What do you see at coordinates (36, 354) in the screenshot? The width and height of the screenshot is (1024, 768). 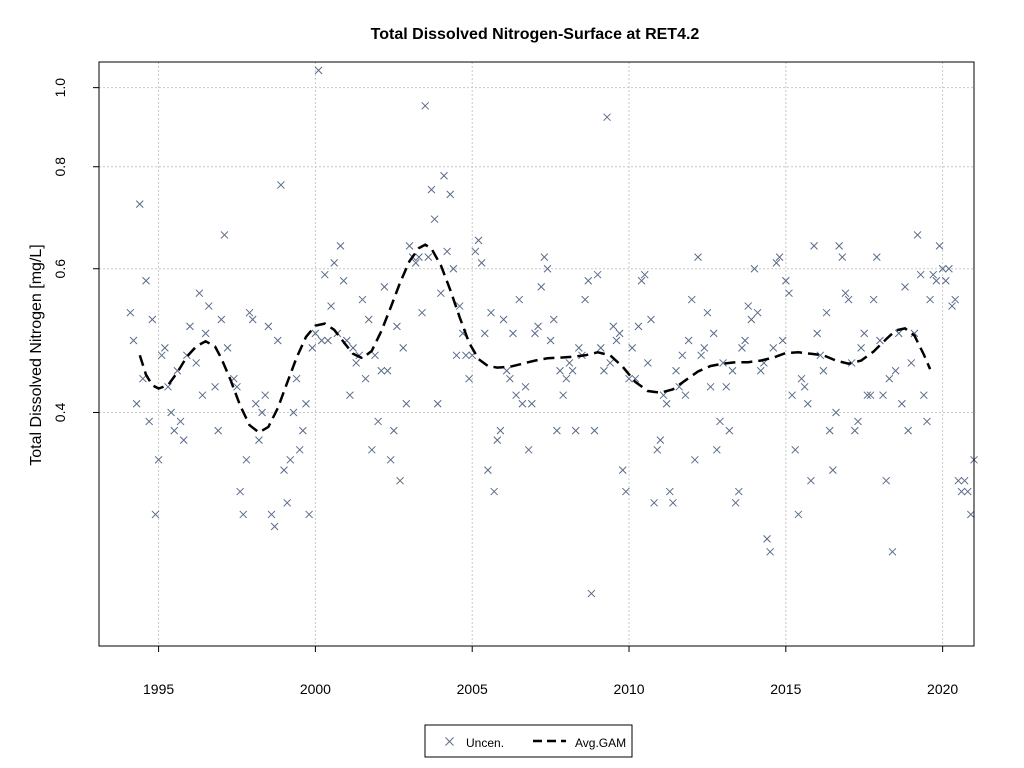 I see `y-axis-label: Total Dissolved Nitrogen [mg/L]` at bounding box center [36, 354].